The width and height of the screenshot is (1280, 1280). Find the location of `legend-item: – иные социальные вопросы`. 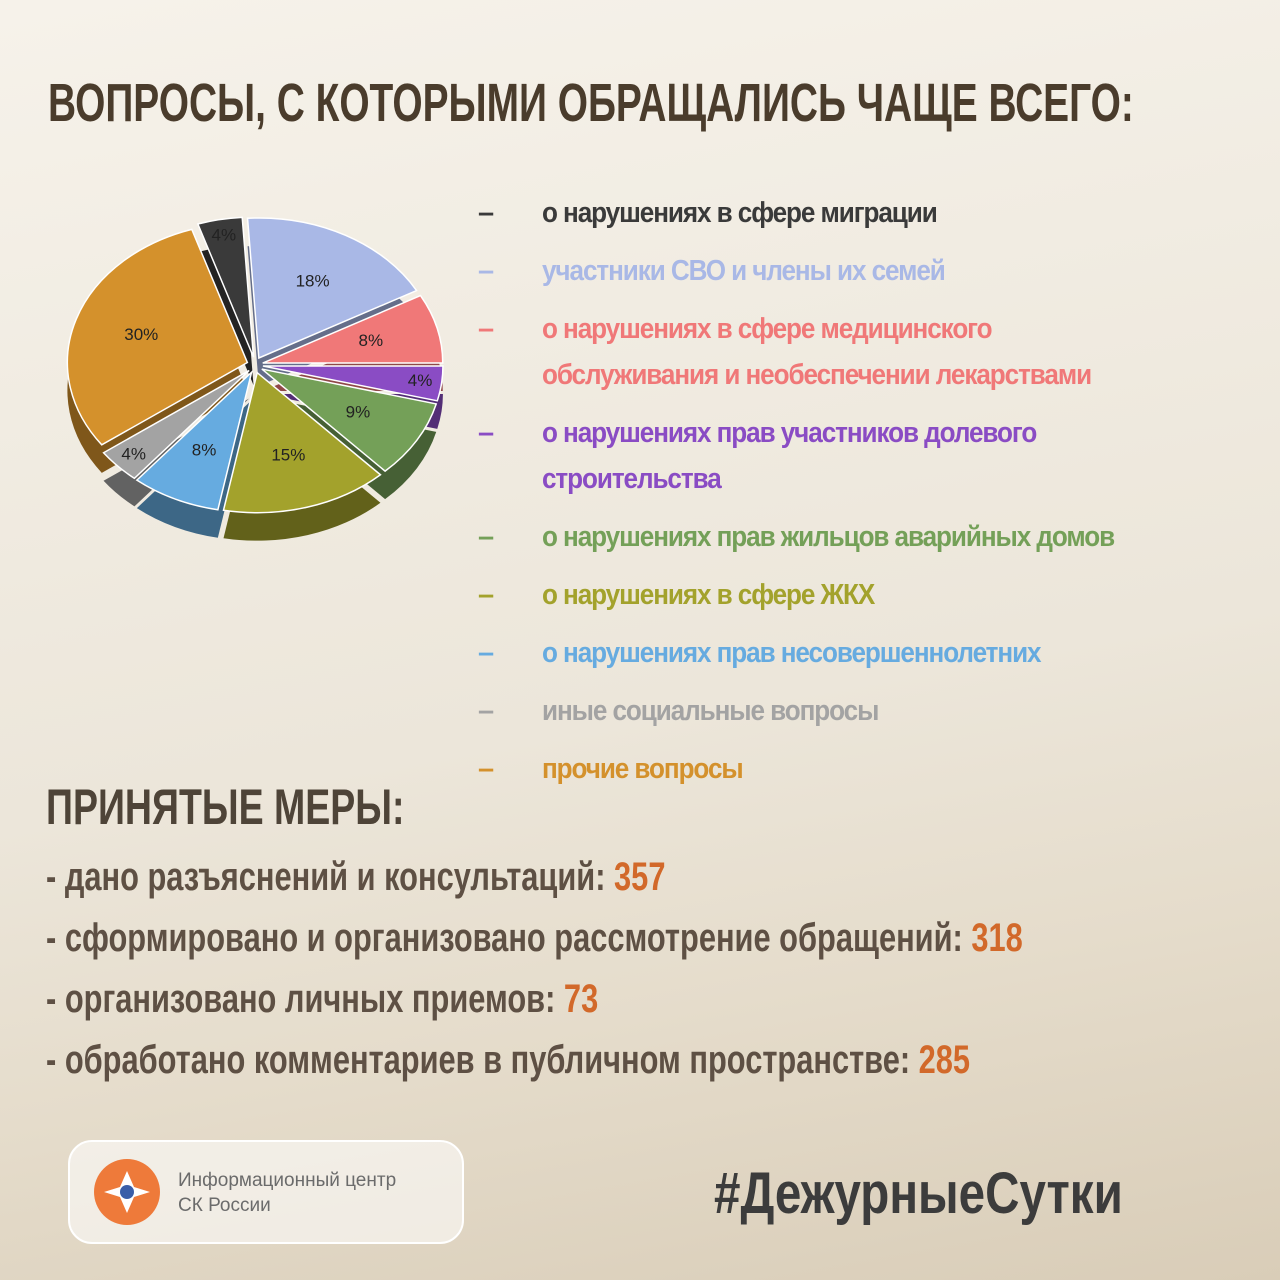

legend-item: – иные социальные вопросы is located at coordinates (878, 711).